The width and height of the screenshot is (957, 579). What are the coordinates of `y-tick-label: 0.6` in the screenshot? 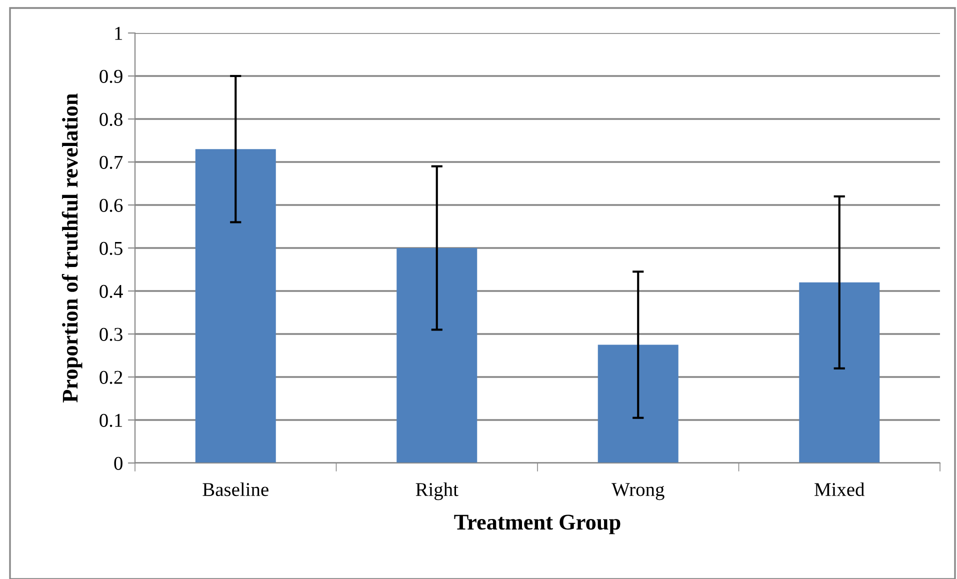 It's located at (111, 205).